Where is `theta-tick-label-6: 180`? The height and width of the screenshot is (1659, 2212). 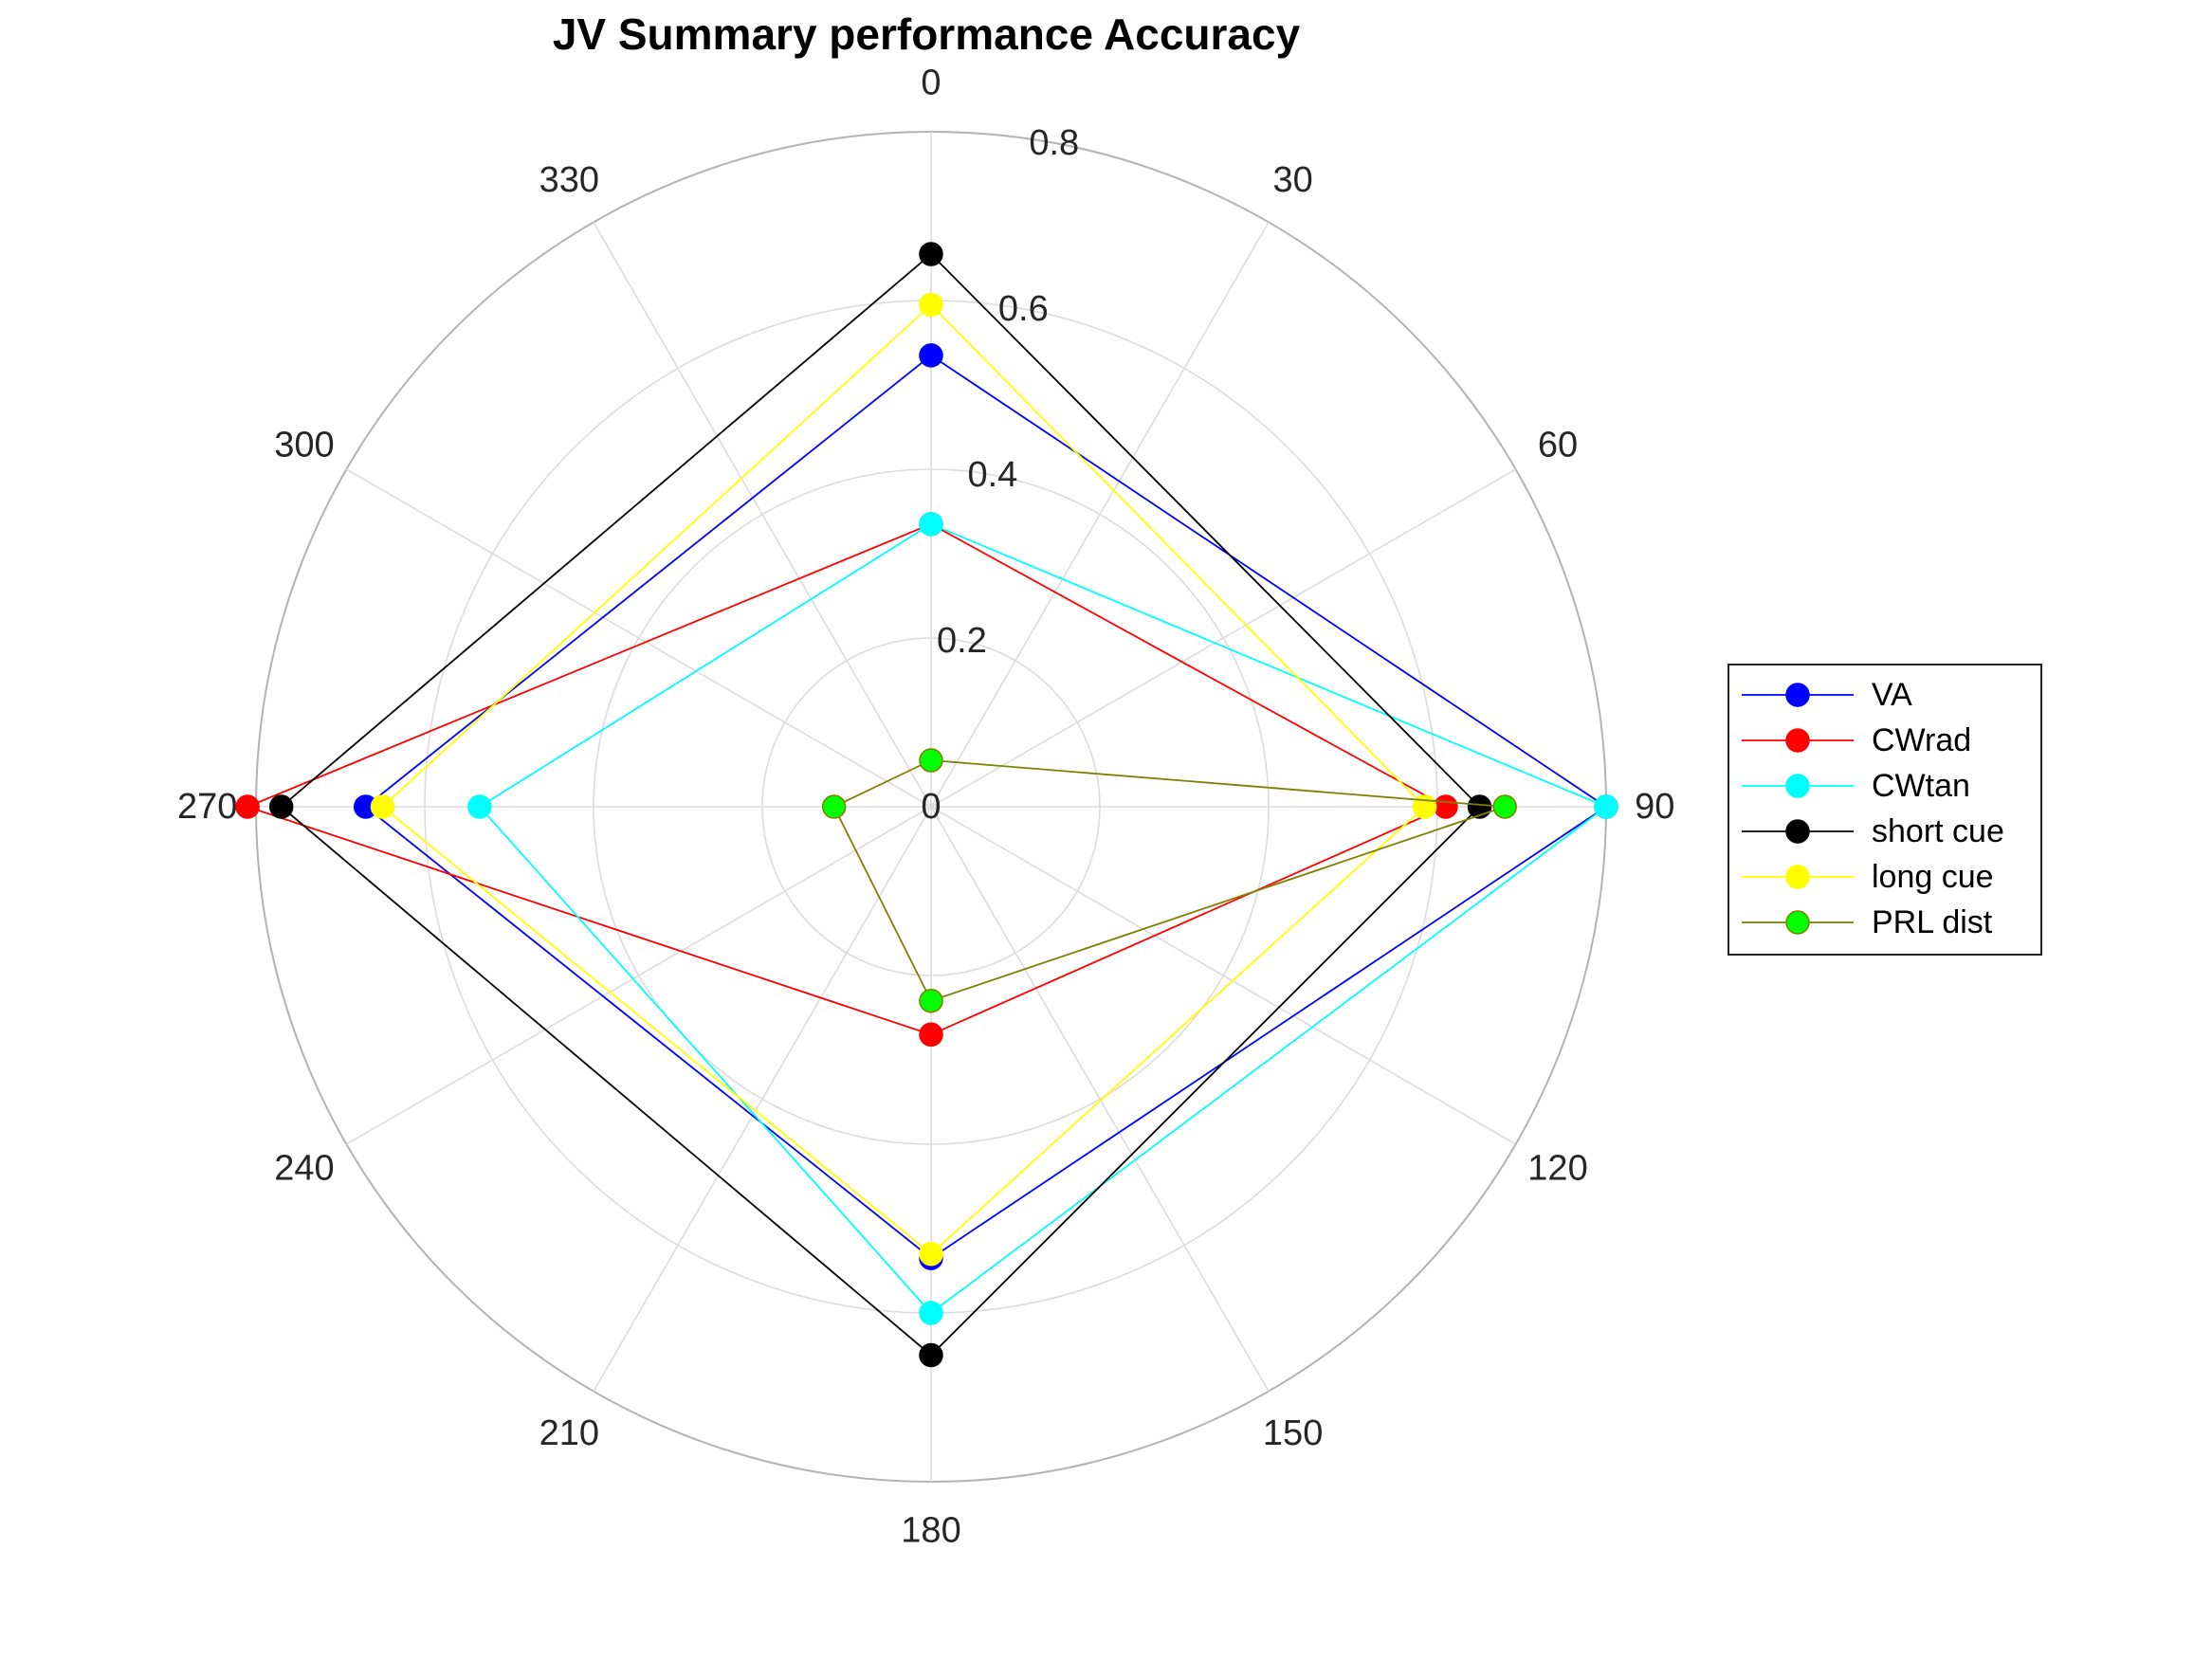
theta-tick-label-6: 180 is located at coordinates (930, 1530).